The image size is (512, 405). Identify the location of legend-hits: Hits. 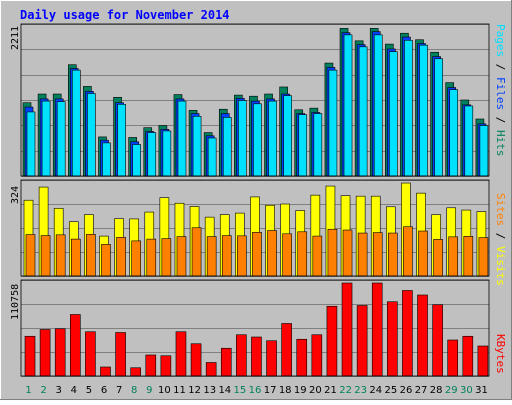
(500, 143).